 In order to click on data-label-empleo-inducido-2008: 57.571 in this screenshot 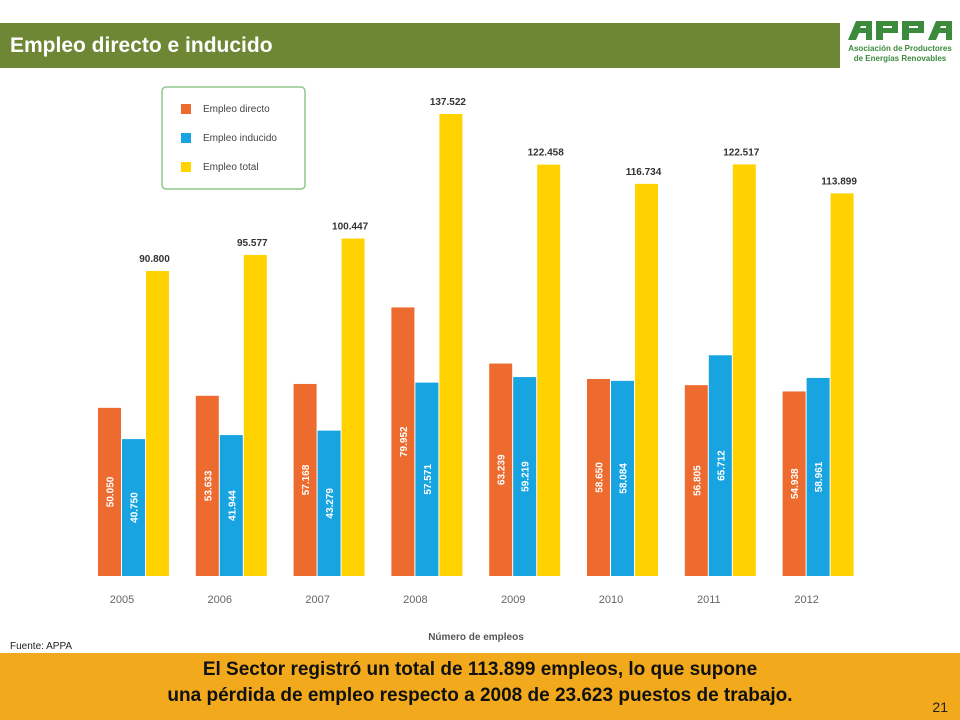, I will do `click(428, 479)`.